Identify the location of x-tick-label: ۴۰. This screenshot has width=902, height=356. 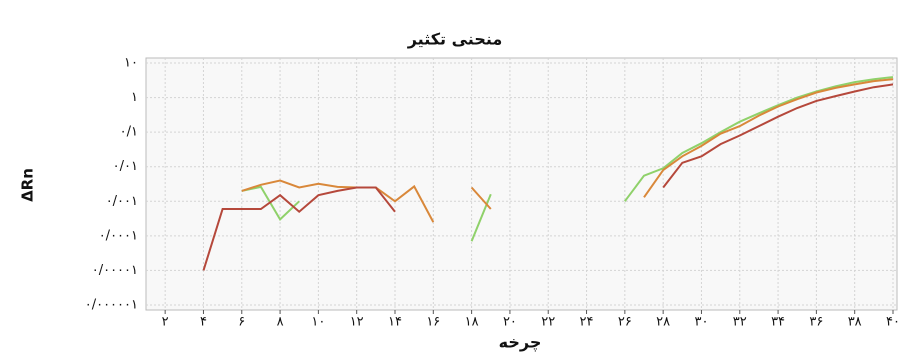
(893, 322).